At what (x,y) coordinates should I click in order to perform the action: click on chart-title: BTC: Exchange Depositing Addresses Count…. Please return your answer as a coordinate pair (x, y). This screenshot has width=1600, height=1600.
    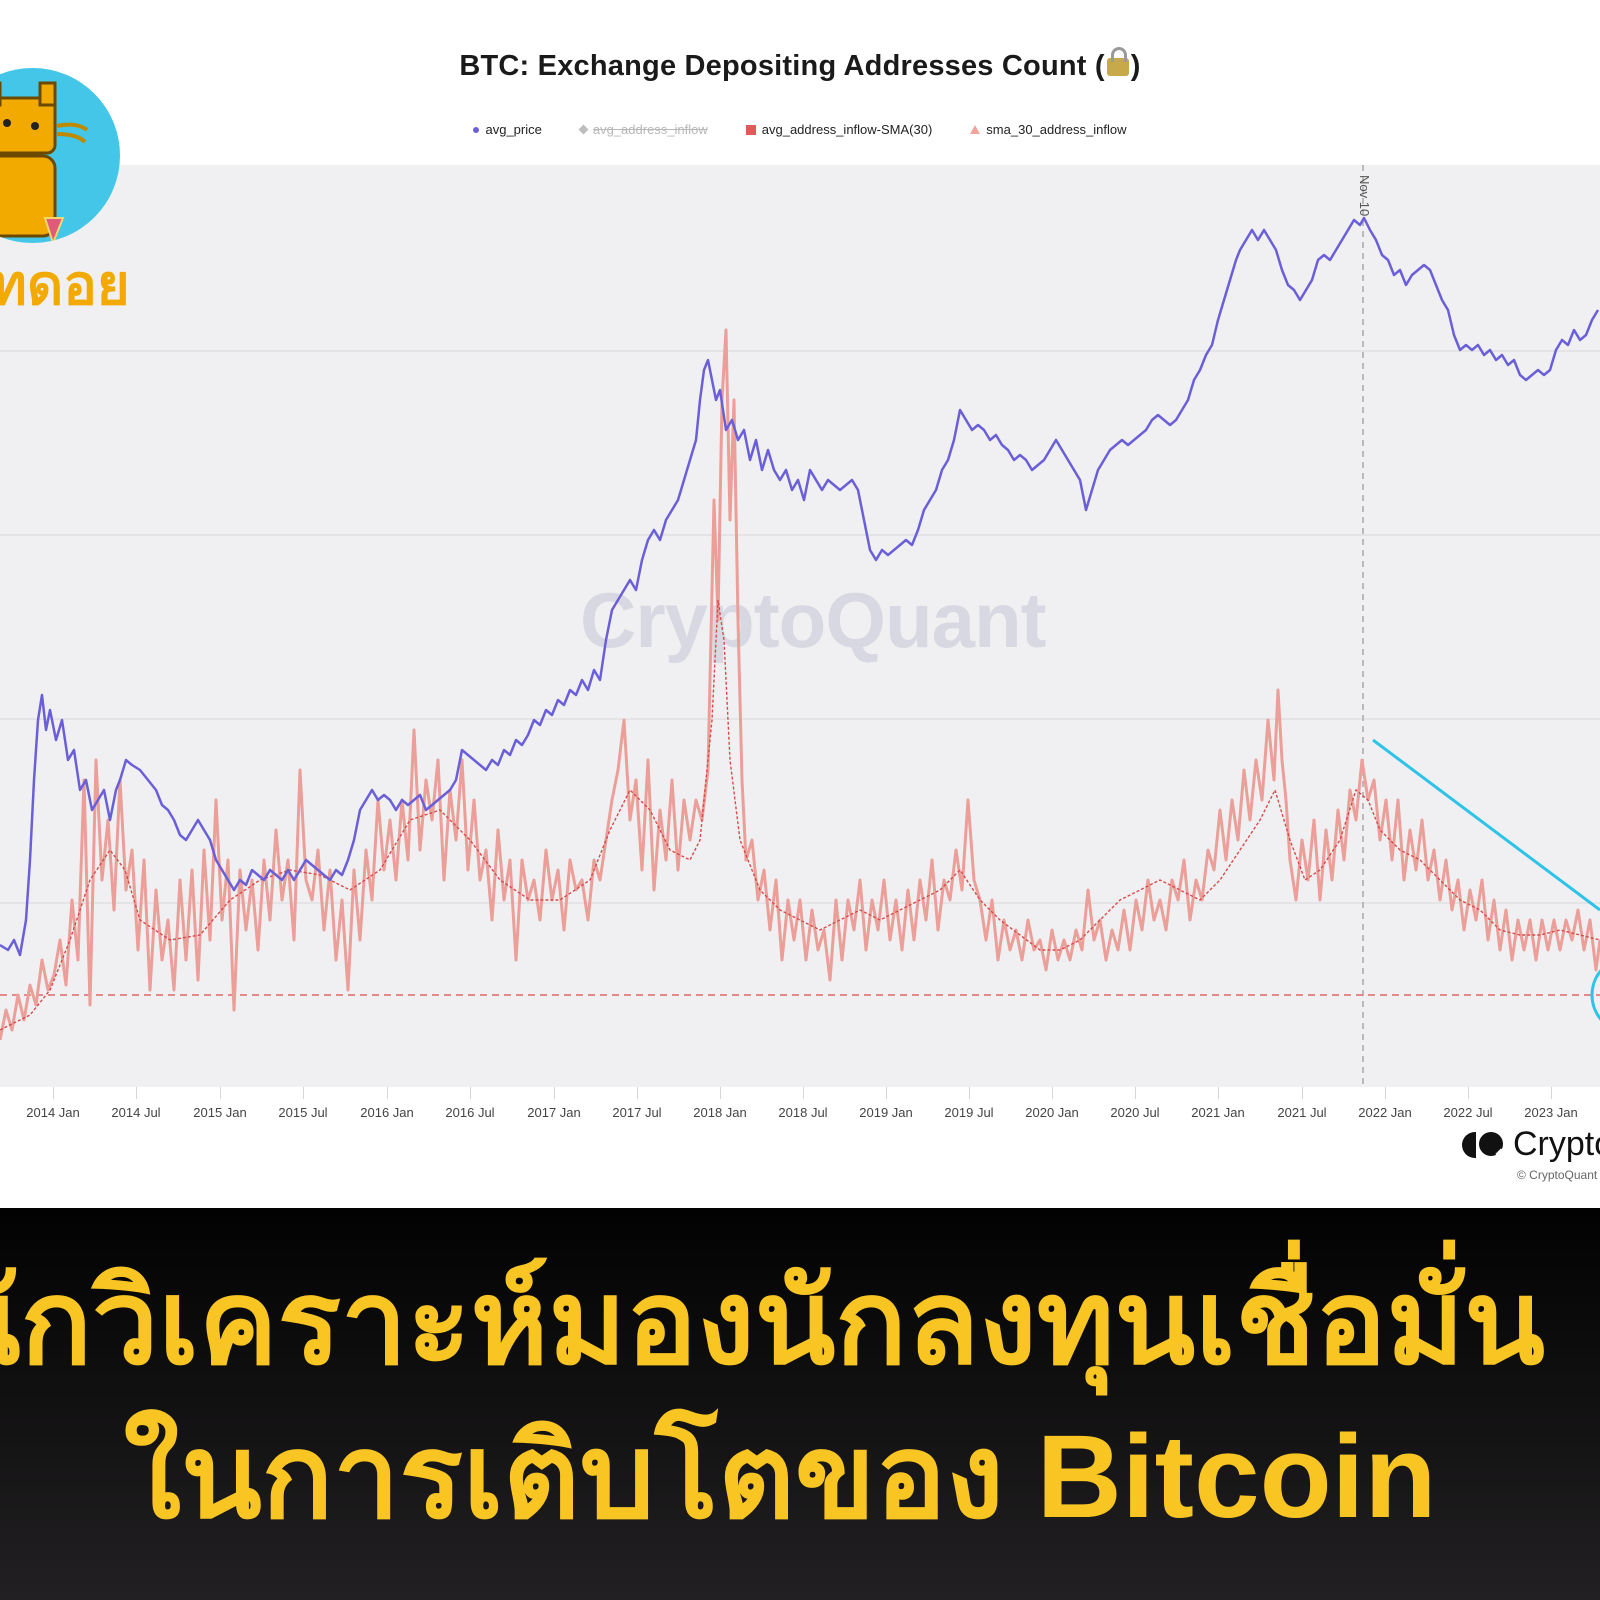
    Looking at the image, I should click on (800, 64).